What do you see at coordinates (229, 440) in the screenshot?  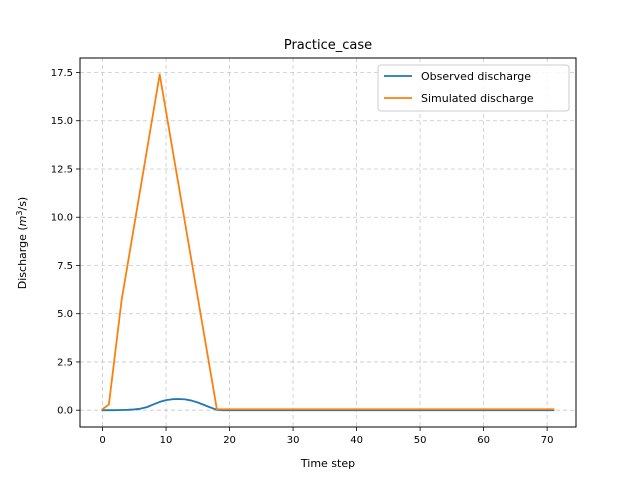 I see `x-tick-label: 20` at bounding box center [229, 440].